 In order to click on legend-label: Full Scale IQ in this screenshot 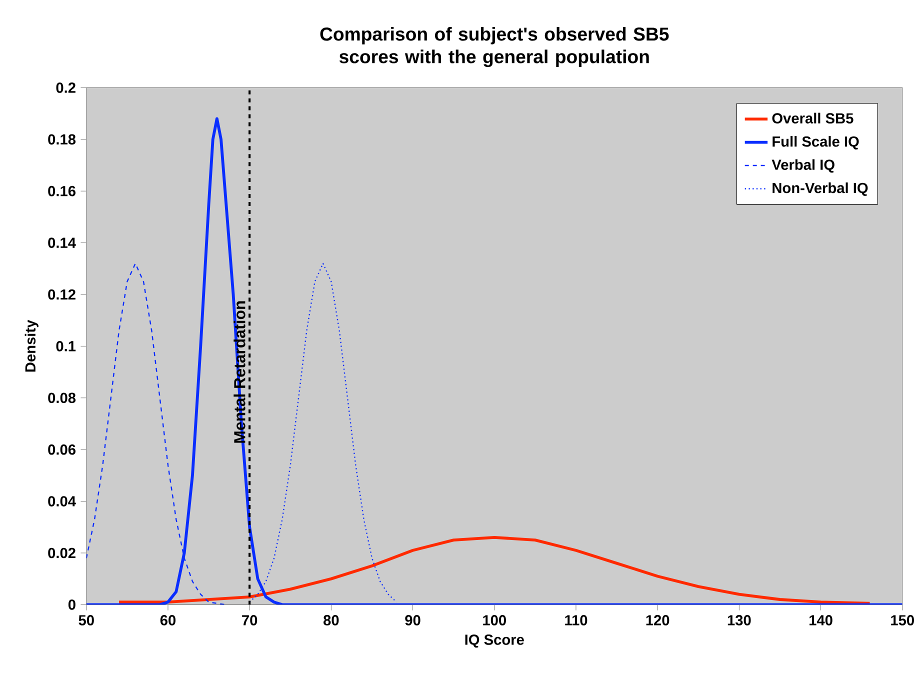, I will do `click(815, 143)`.